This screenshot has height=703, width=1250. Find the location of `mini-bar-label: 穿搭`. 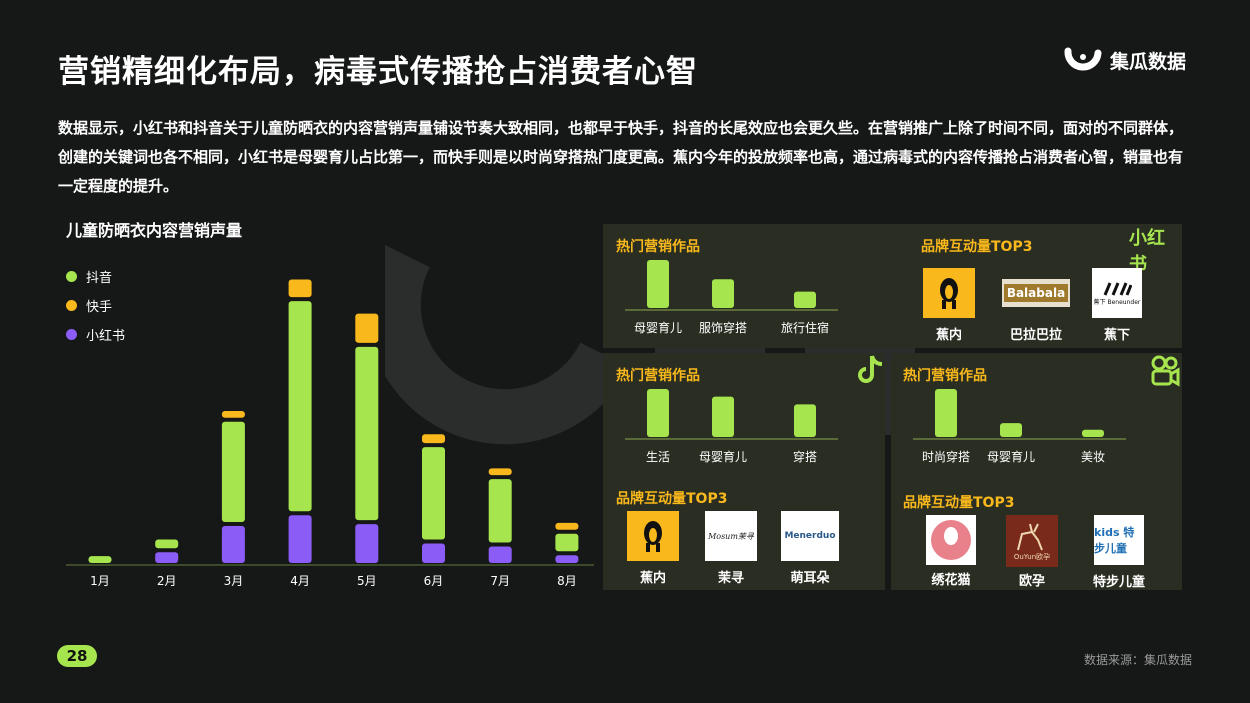

mini-bar-label: 穿搭 is located at coordinates (805, 456).